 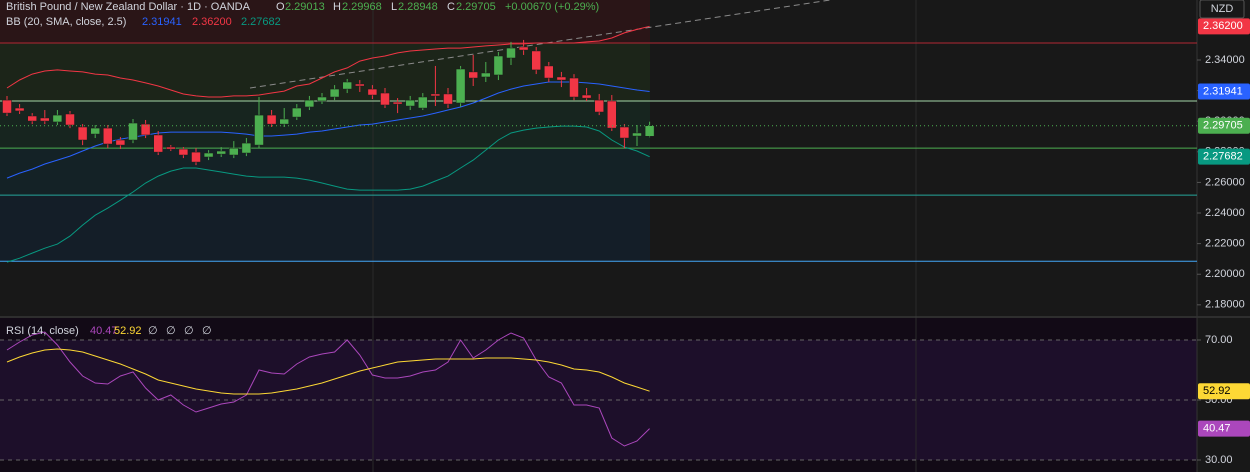 I want to click on change: +0.00670 (+0.29%), so click(x=552, y=7).